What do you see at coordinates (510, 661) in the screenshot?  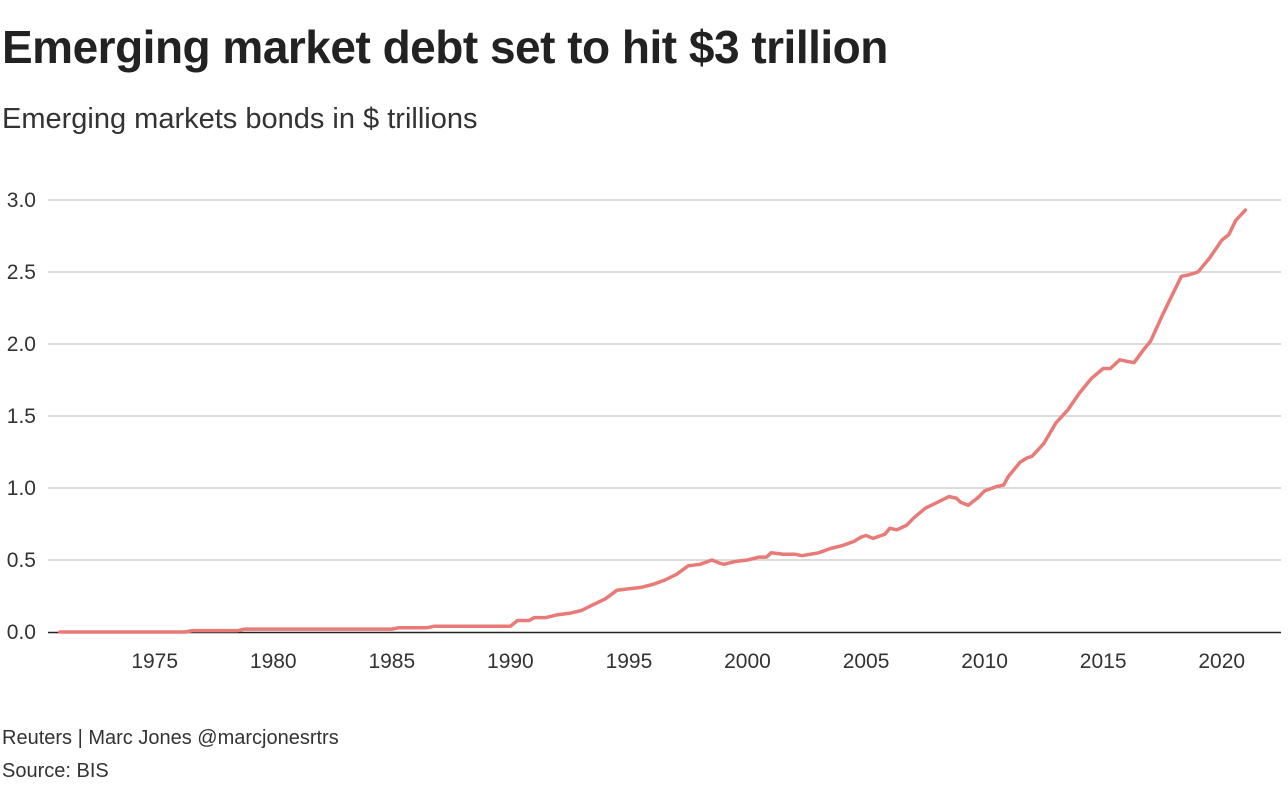 I see `x-tick-label: 1990` at bounding box center [510, 661].